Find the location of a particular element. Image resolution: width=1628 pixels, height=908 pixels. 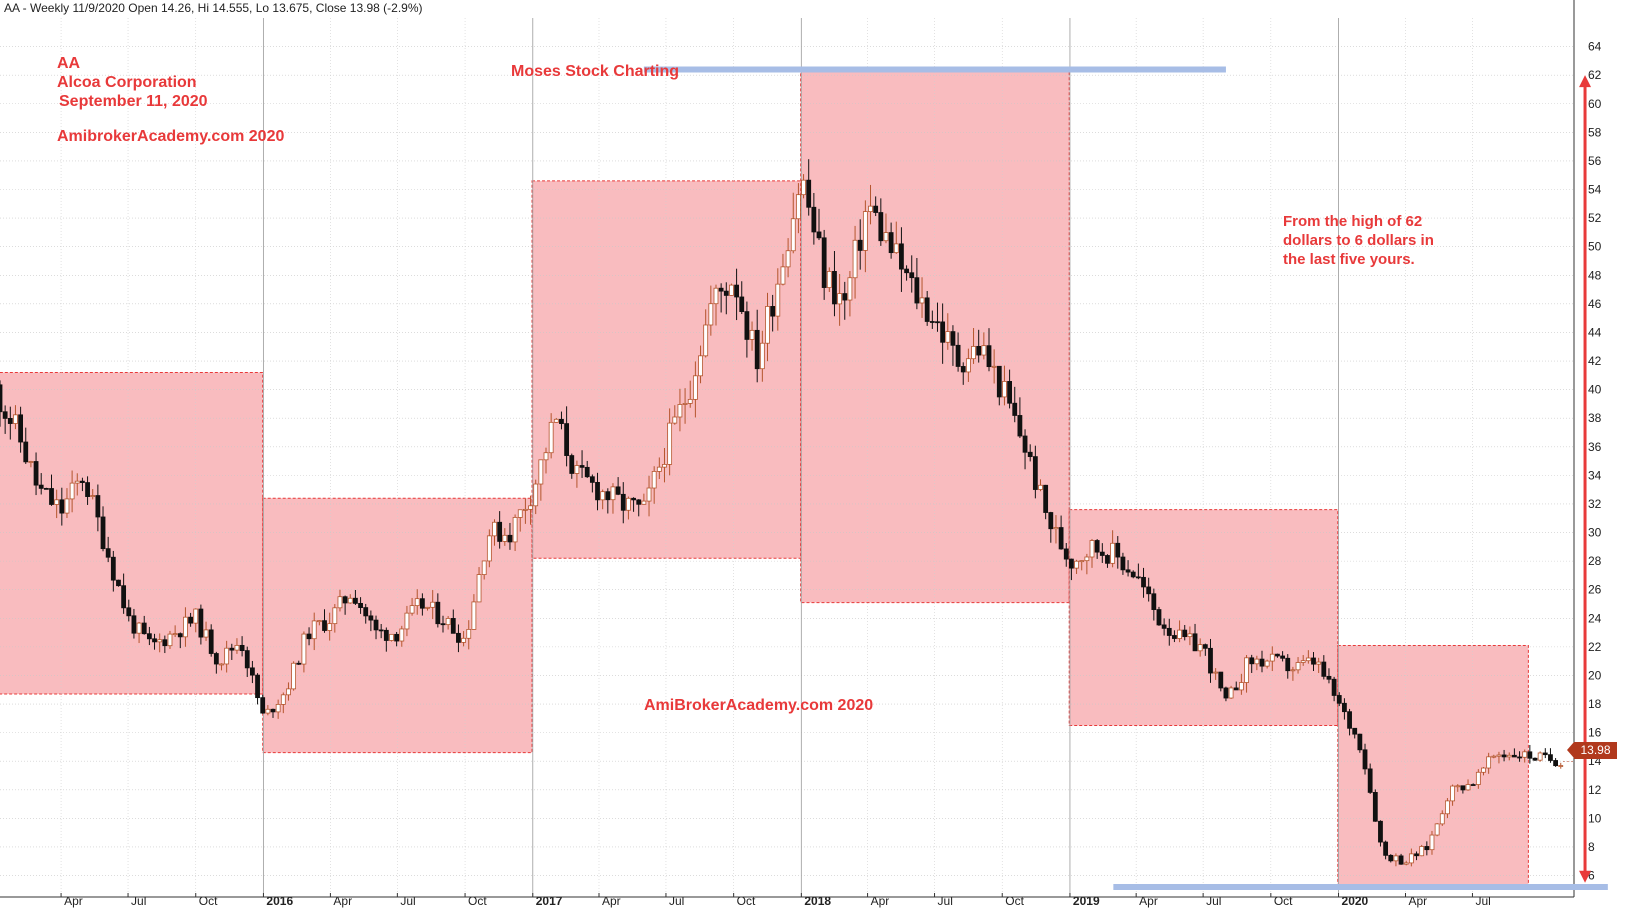

price-tick-label: 18 is located at coordinates (1595, 704).